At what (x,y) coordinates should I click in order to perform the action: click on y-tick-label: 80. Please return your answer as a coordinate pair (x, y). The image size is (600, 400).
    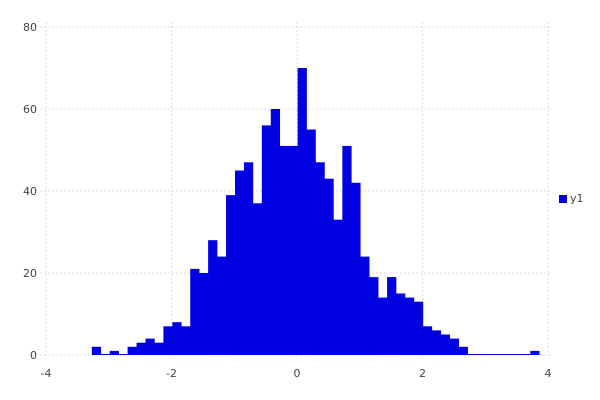
    Looking at the image, I should click on (30, 27).